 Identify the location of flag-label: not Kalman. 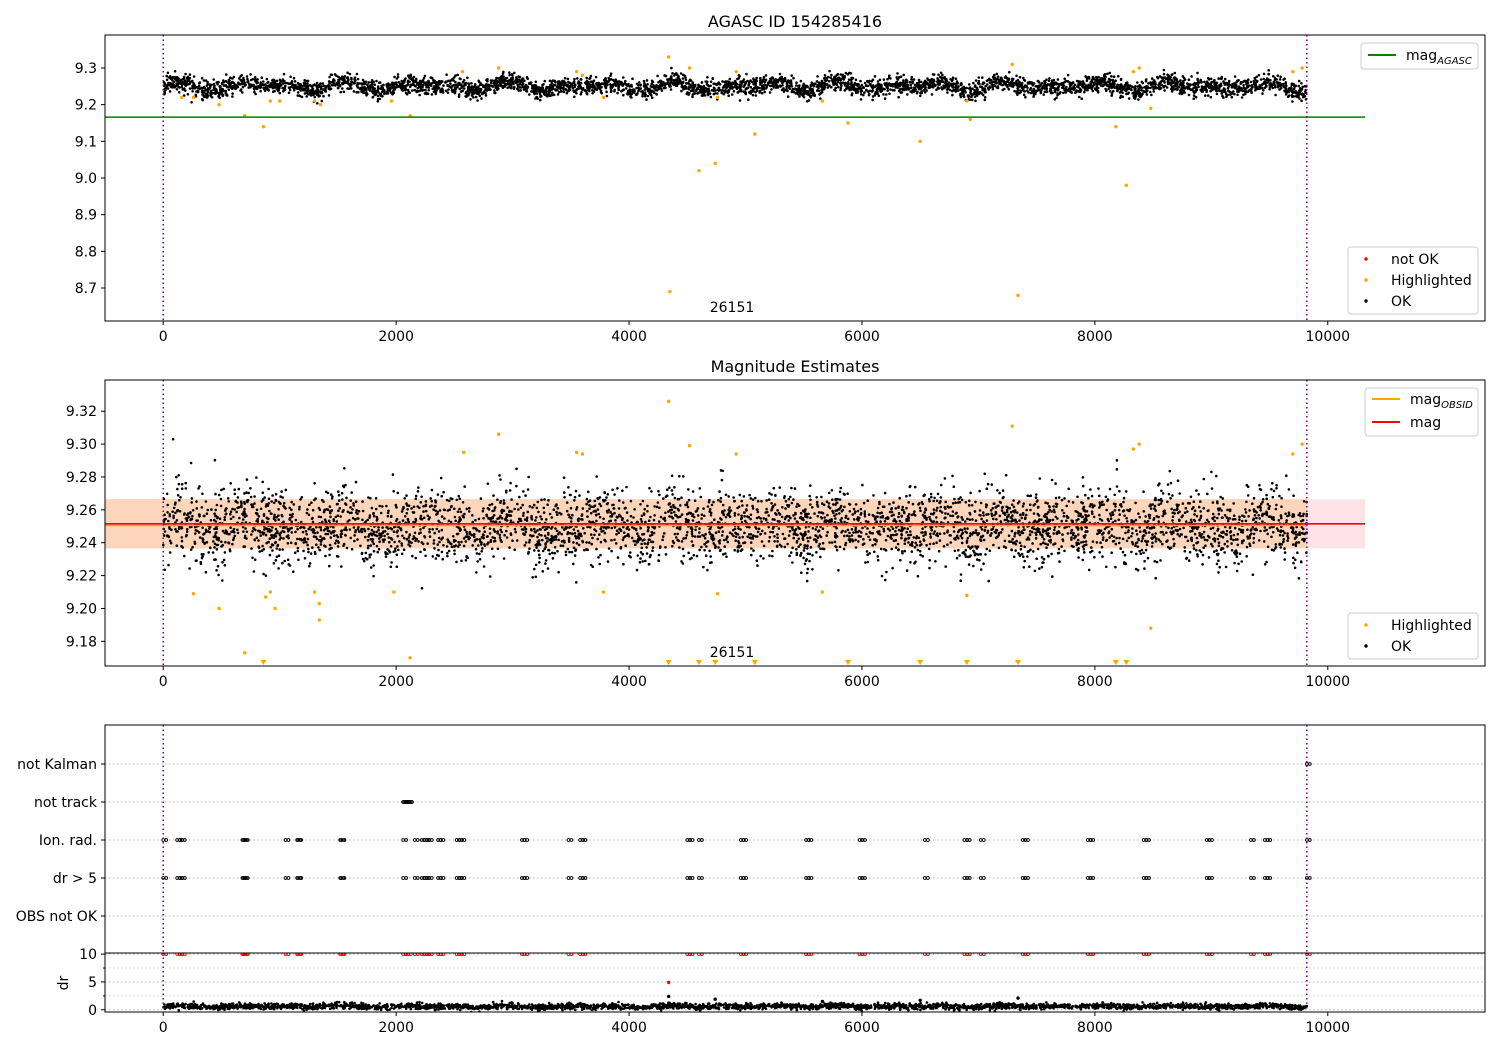
(57, 765).